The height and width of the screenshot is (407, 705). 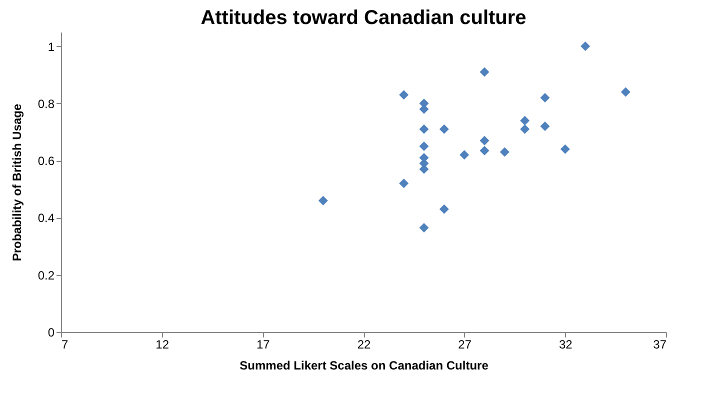 What do you see at coordinates (660, 345) in the screenshot?
I see `x-tick-label: 37` at bounding box center [660, 345].